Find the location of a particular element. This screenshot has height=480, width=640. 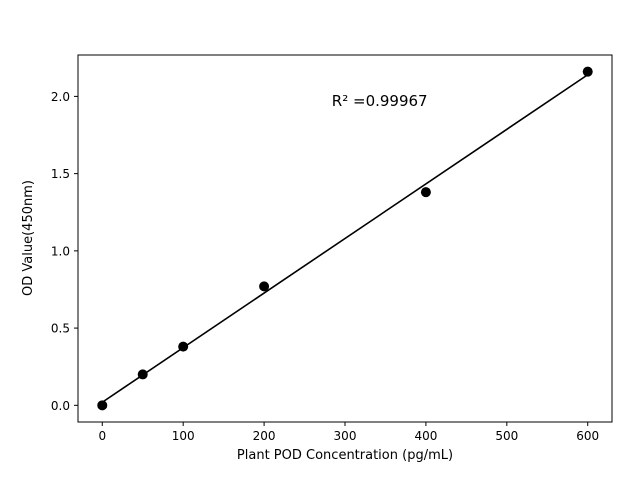

y-axis-label: OD Value(450nm) is located at coordinates (28, 238).